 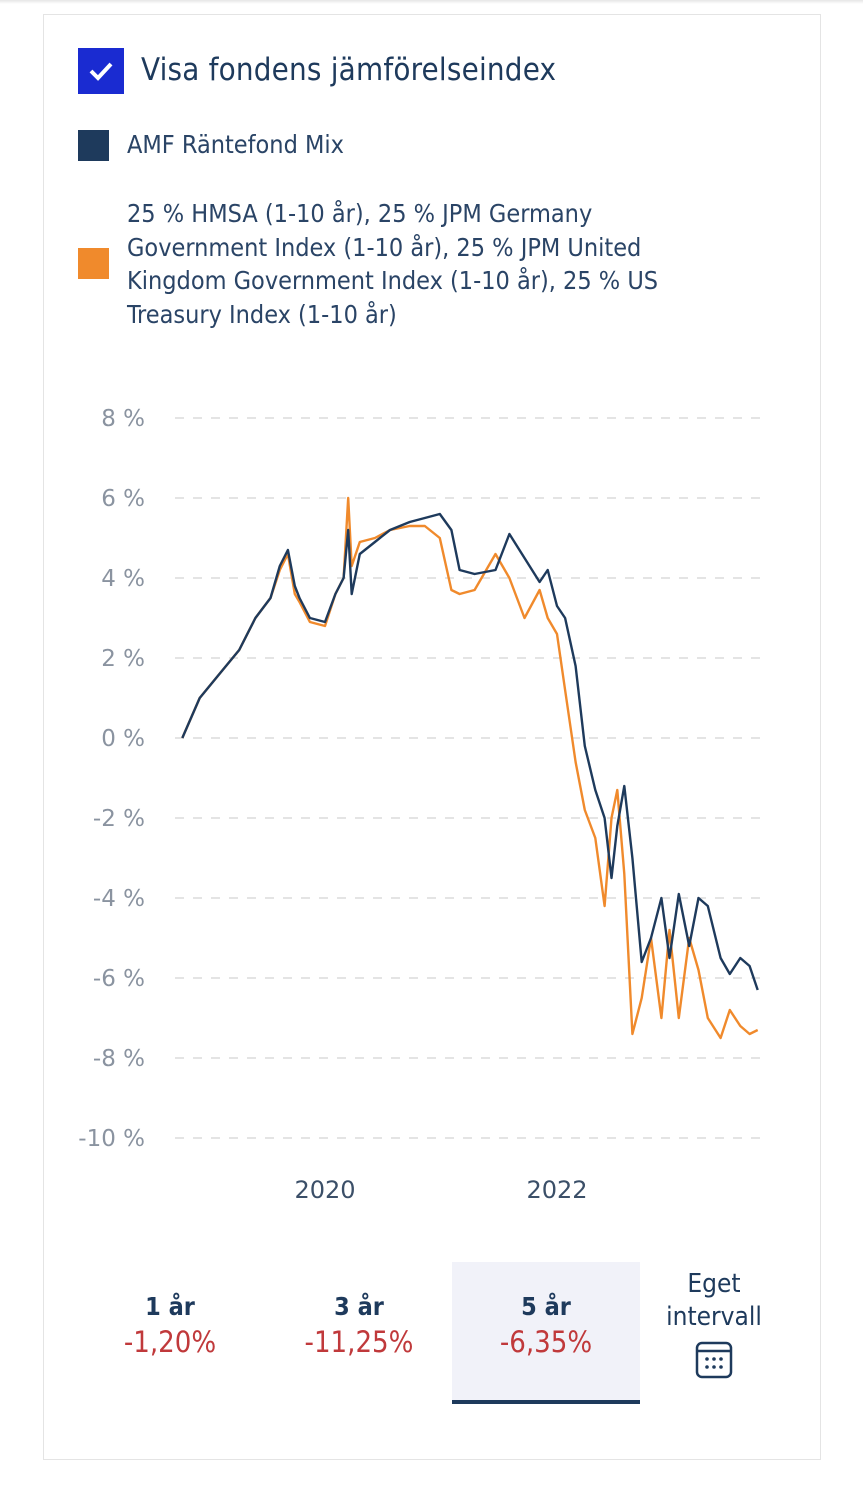 What do you see at coordinates (123, 739) in the screenshot?
I see `y-tick-label: 0 %` at bounding box center [123, 739].